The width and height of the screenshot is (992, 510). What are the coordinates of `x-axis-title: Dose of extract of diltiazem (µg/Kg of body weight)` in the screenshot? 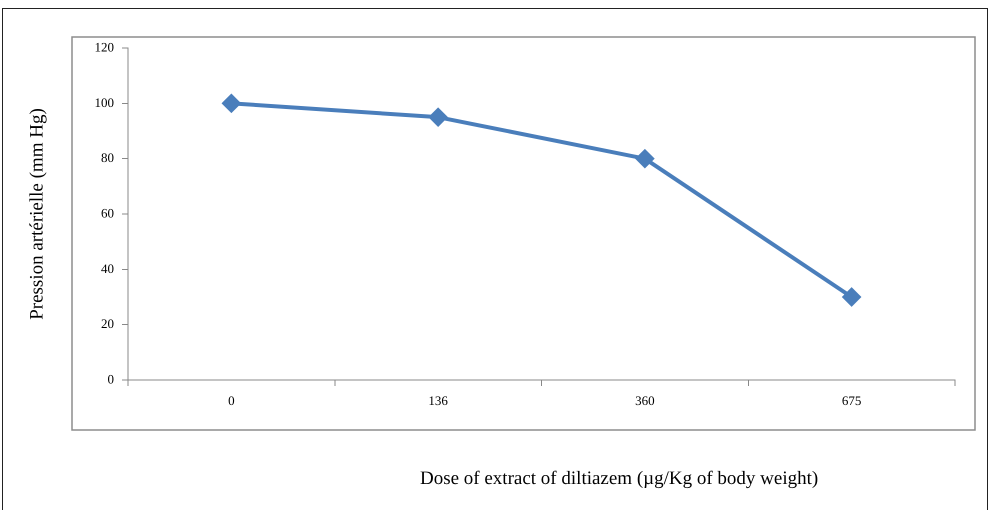 It's located at (620, 479).